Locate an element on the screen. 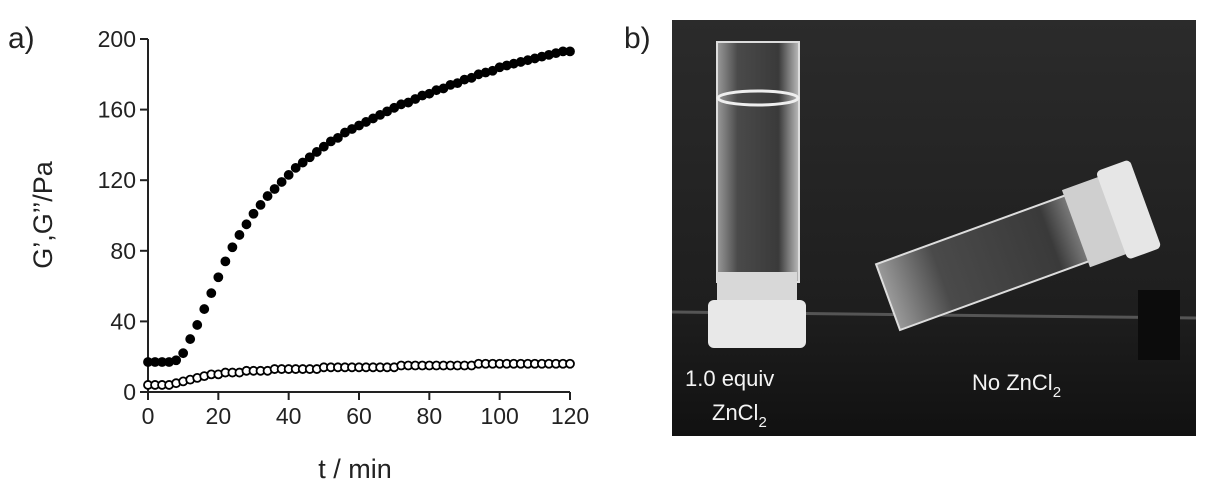  x-axis-label: t / min is located at coordinates (355, 469).